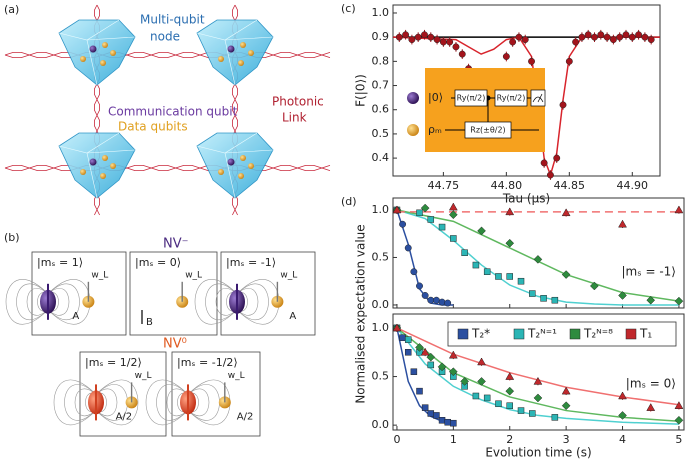  Describe the element at coordinates (651, 384) in the screenshot. I see `annotation: |mₛ = 0⟩` at that location.